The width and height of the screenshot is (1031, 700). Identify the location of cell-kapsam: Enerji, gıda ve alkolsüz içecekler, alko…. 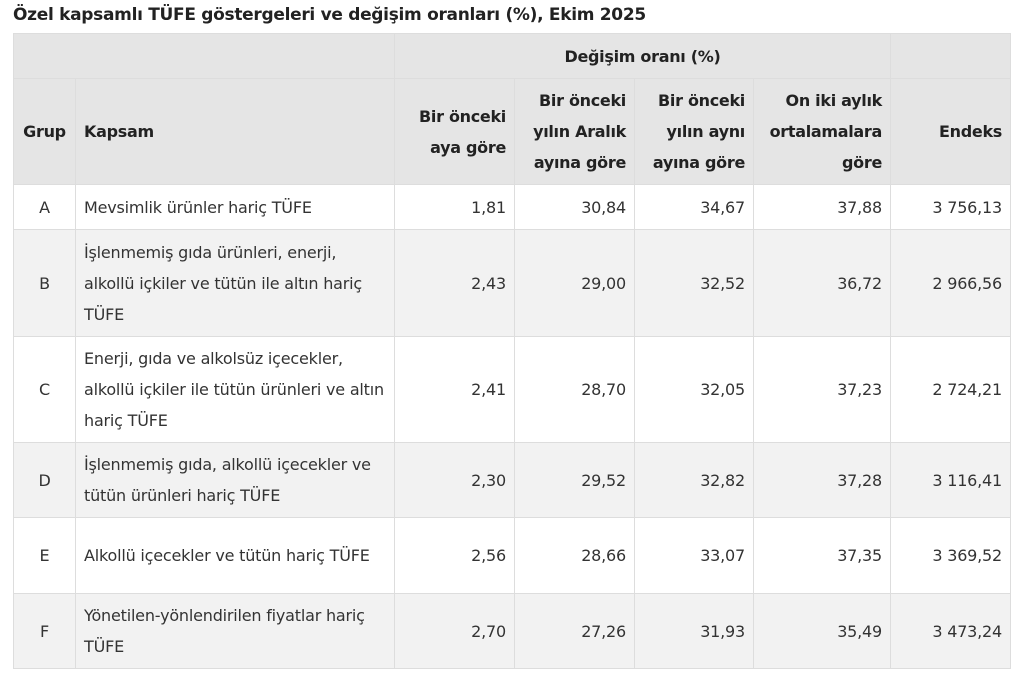
(235, 389).